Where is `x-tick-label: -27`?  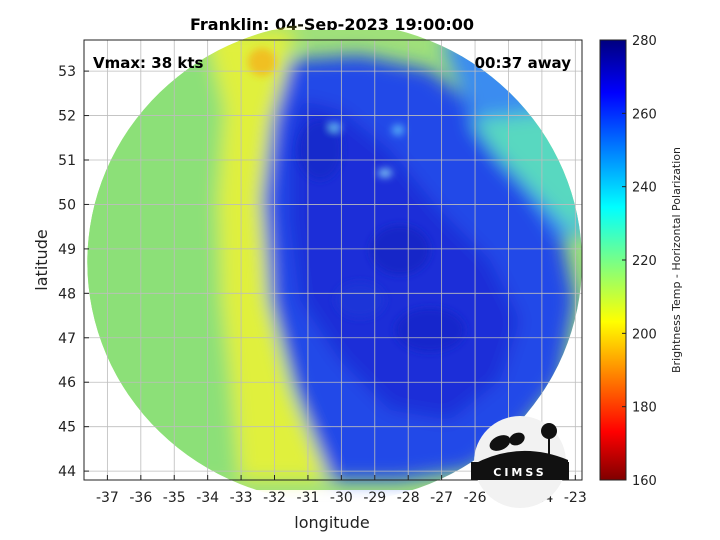 x-tick-label: -27 is located at coordinates (441, 498).